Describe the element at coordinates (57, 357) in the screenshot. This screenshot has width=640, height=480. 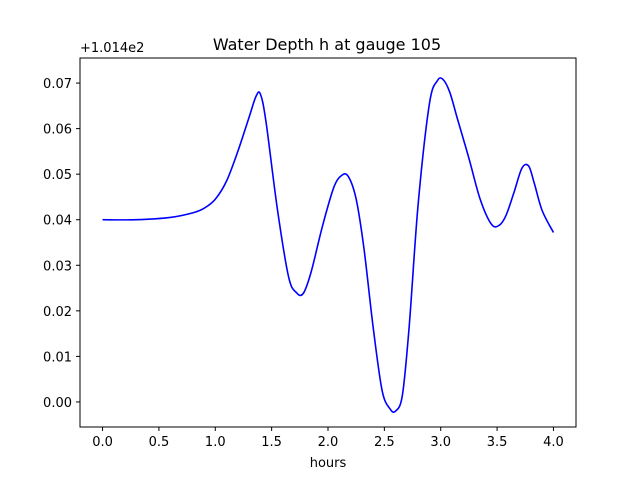
I see `y-tick-label: 0.01` at that location.